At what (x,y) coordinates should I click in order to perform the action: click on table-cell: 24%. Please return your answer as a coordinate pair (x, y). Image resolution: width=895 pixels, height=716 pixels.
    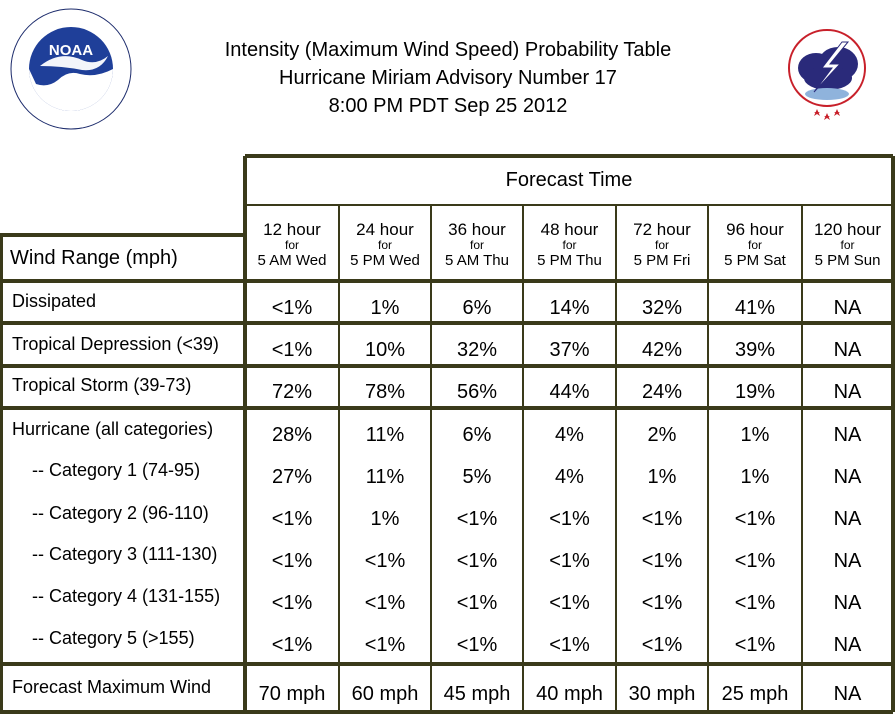
    Looking at the image, I should click on (662, 391).